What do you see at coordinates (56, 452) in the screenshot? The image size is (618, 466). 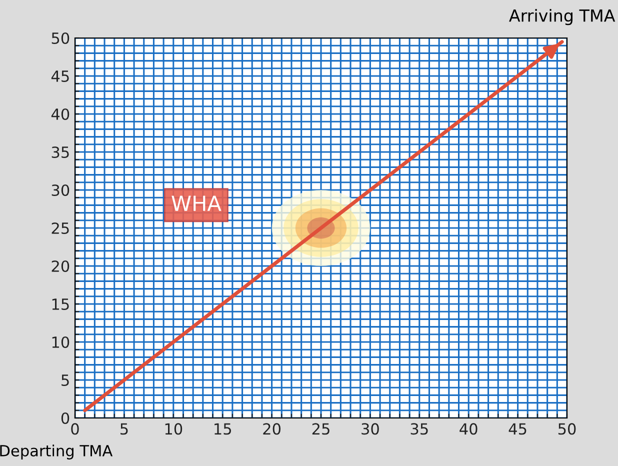 I see `annotation: Departing TMA` at bounding box center [56, 452].